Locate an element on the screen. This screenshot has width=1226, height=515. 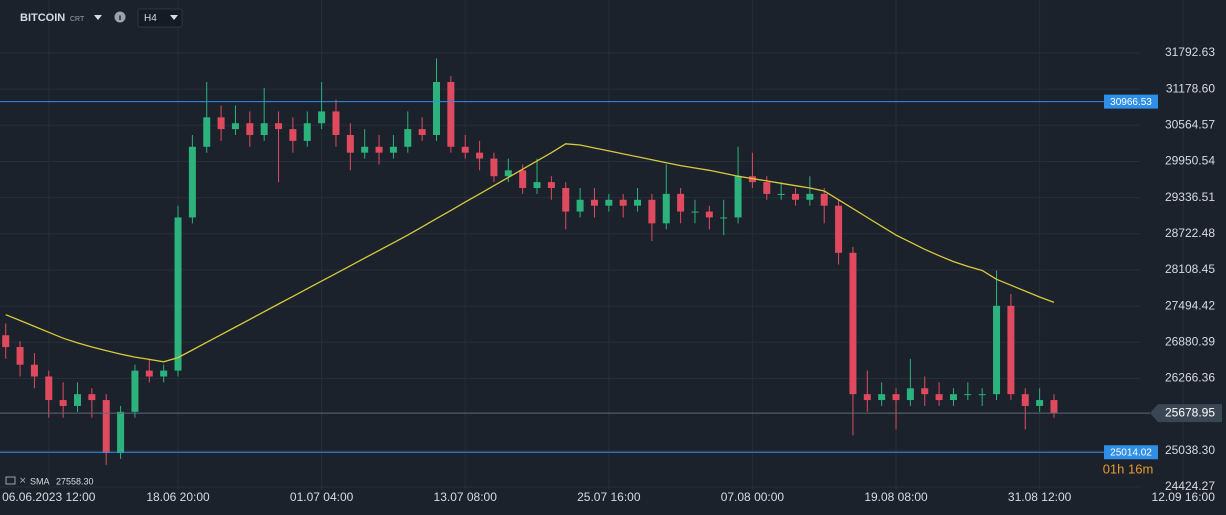
y-tick-label: 28108.45 is located at coordinates (1190, 269).